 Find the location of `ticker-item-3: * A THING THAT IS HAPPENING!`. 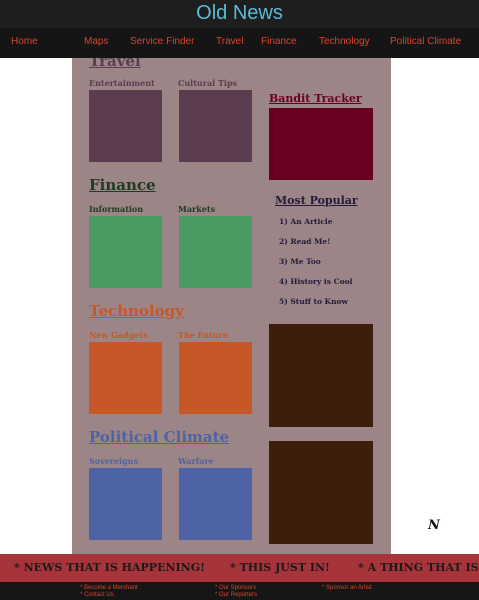

ticker-item-3: * A THING THAT IS HAPPENING! is located at coordinates (418, 567).